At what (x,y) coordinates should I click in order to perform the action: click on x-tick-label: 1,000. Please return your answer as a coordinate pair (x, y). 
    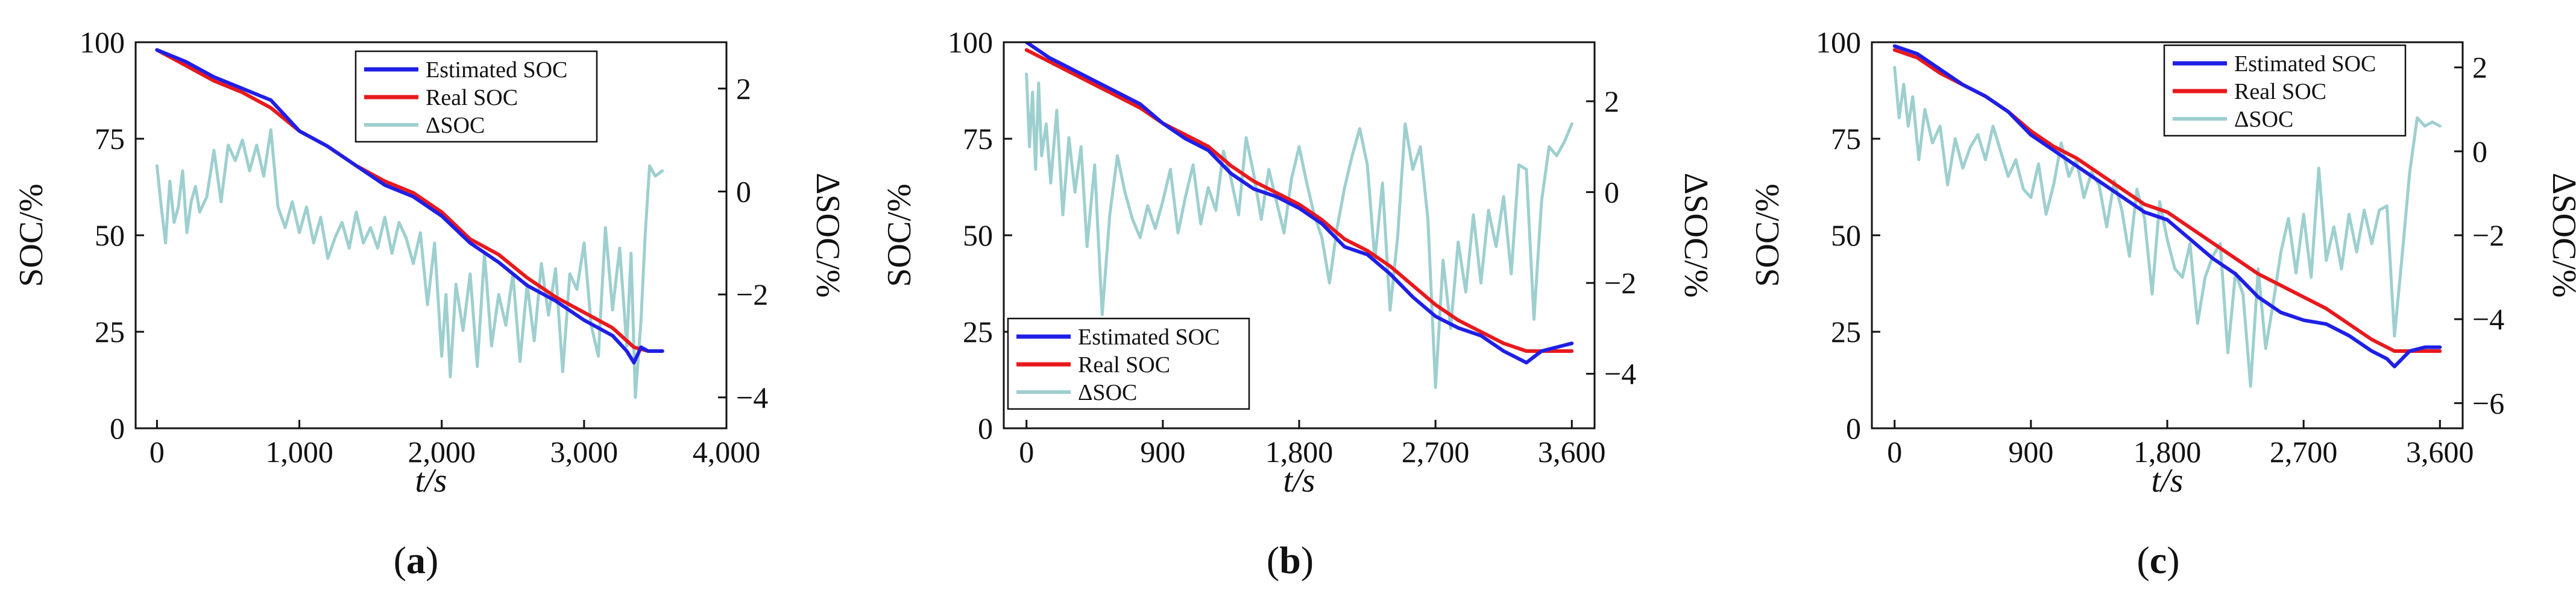
    Looking at the image, I should click on (299, 452).